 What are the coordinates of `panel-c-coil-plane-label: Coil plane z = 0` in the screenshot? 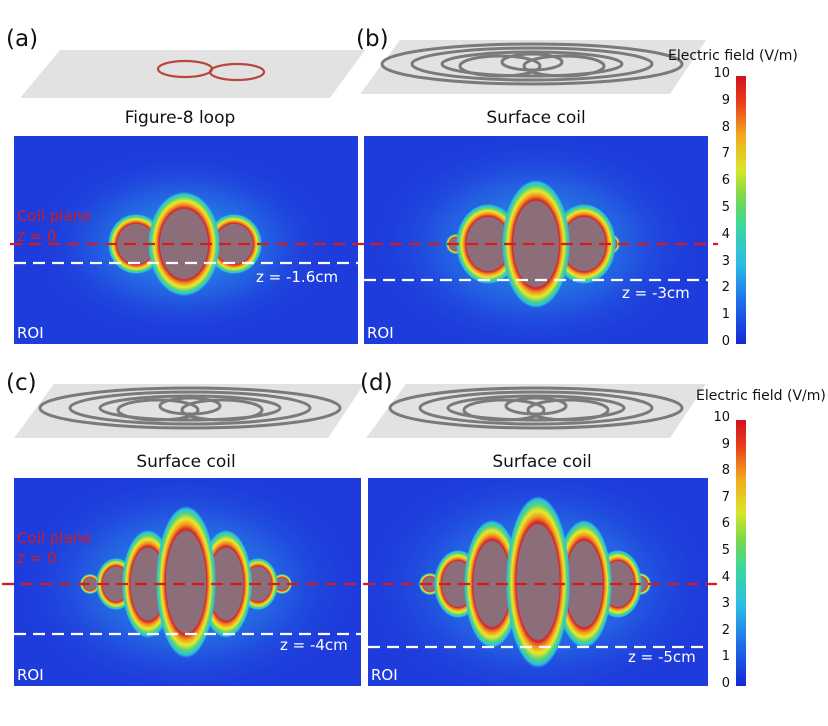 It's located at (54, 548).